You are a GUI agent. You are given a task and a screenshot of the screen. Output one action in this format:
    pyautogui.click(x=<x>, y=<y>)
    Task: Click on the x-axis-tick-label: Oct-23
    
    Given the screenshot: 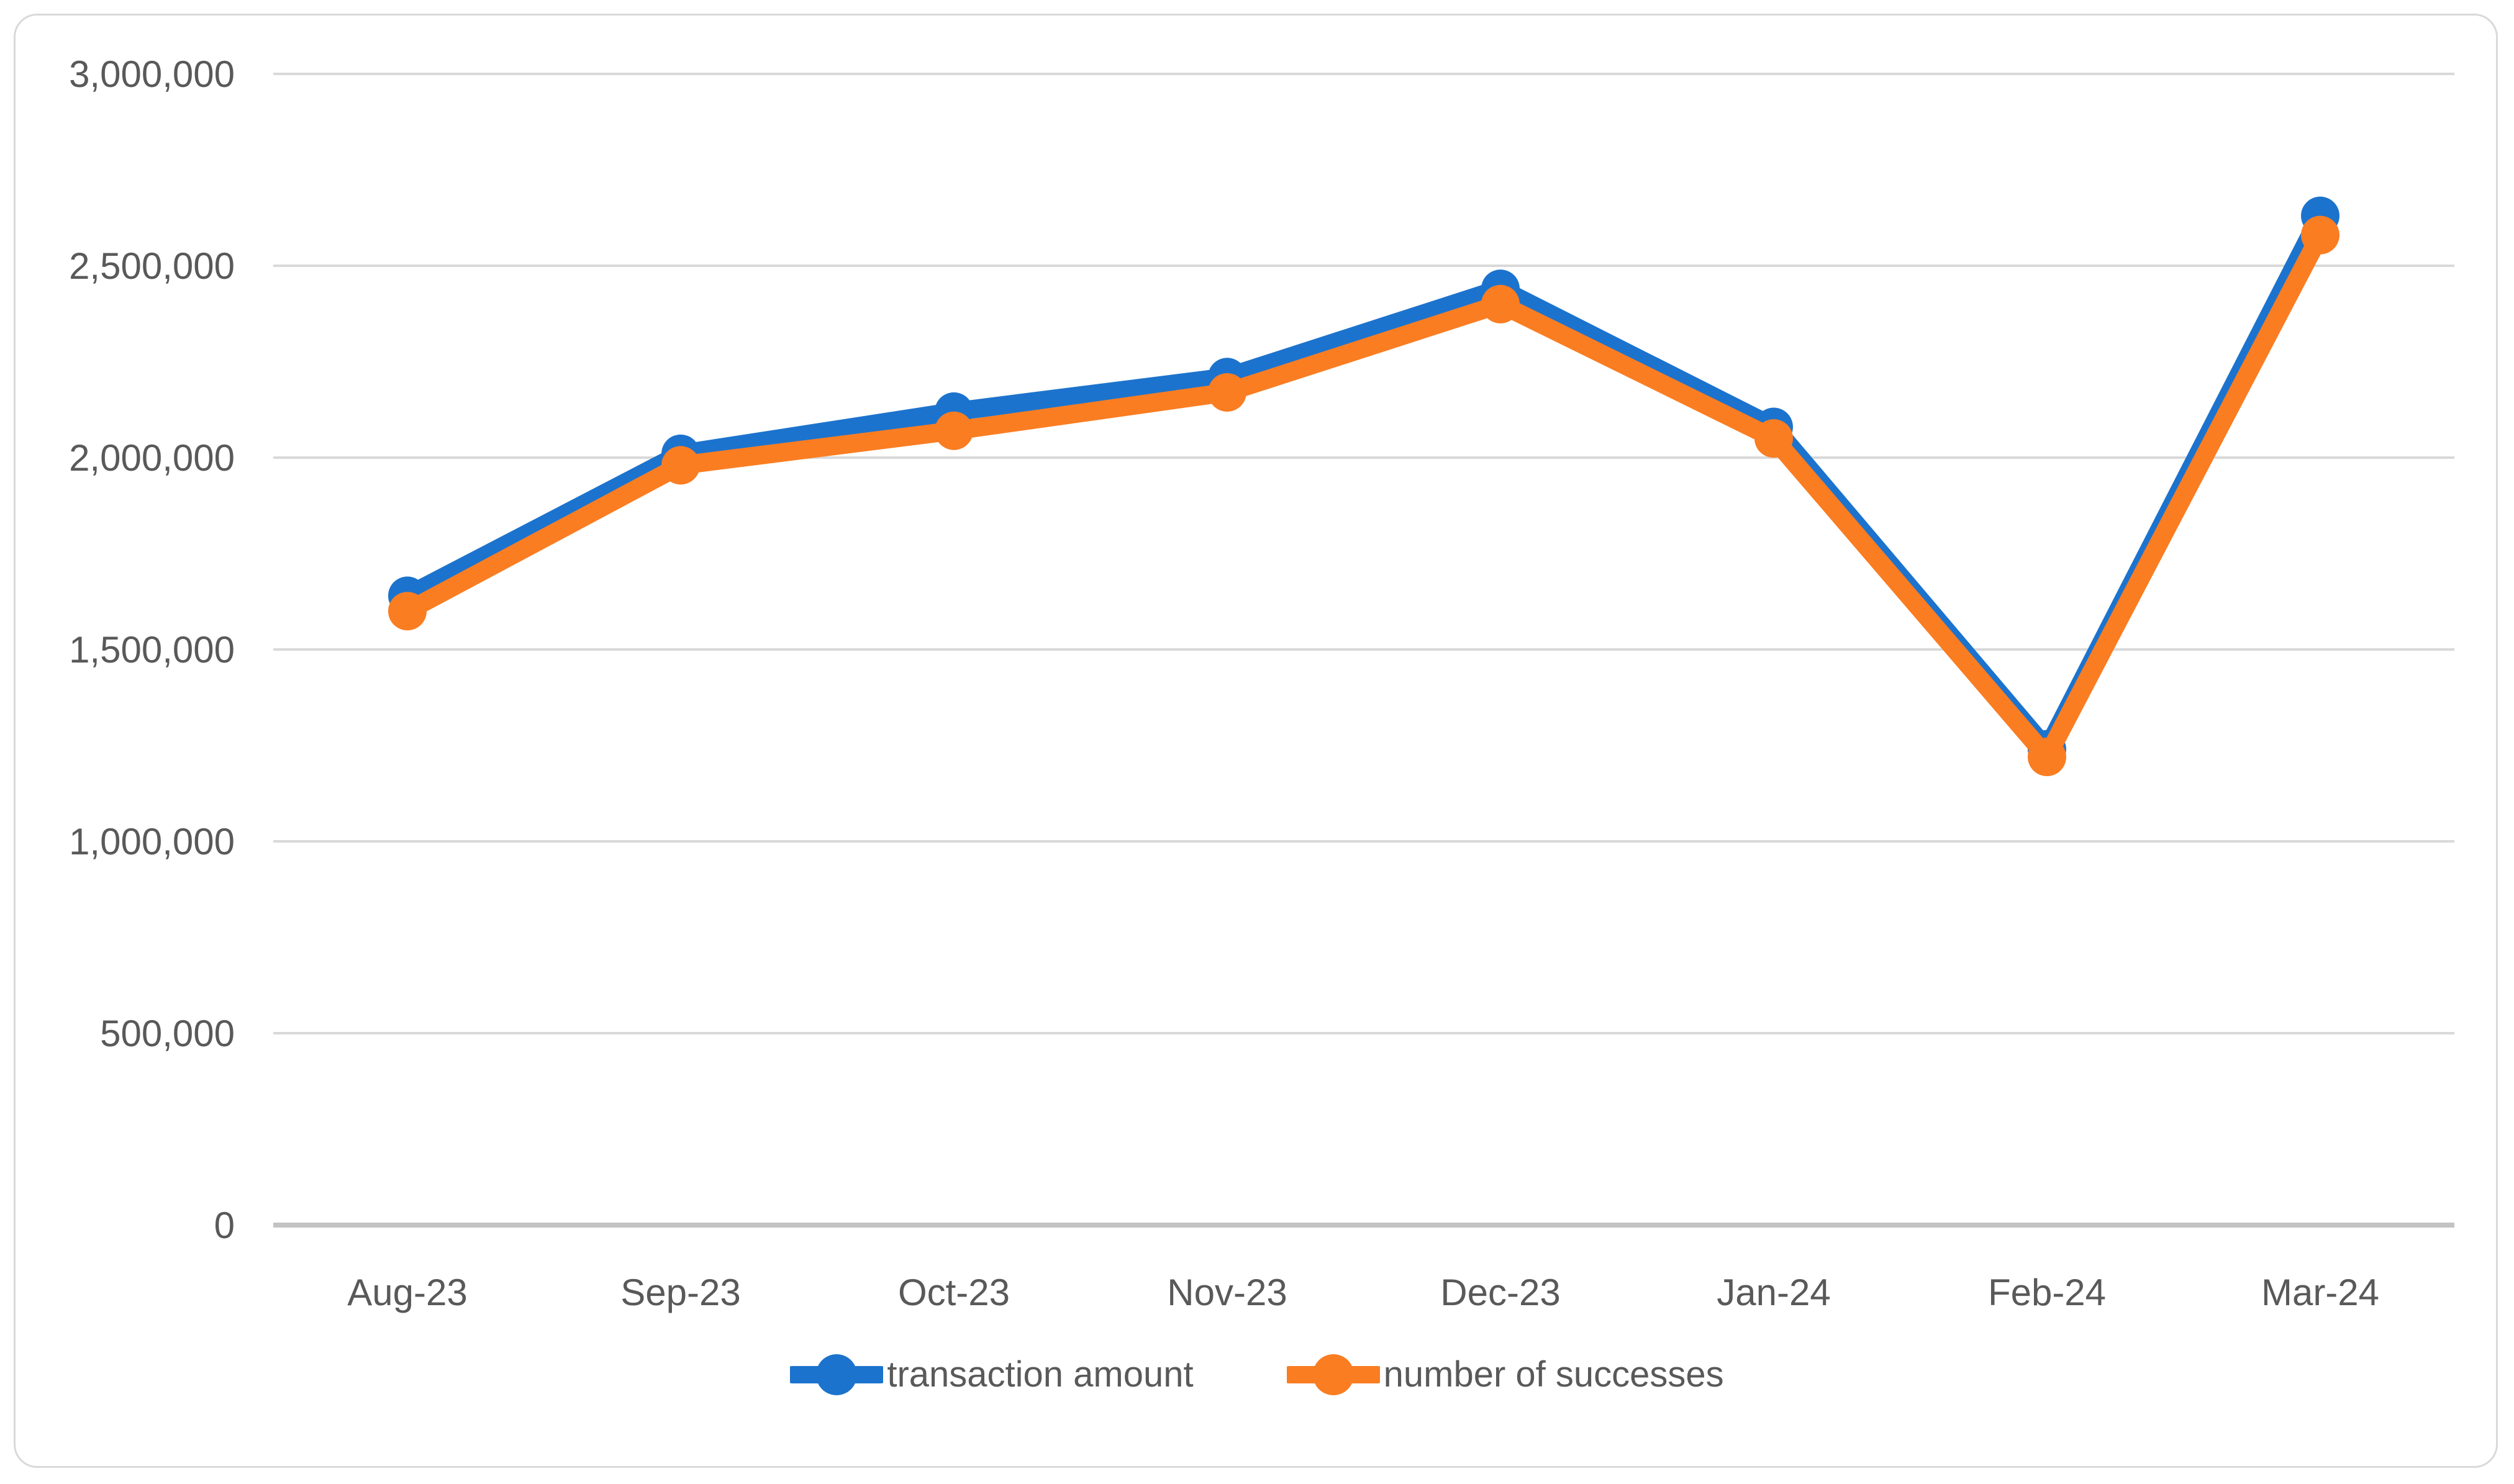 What is the action you would take?
    pyautogui.click(x=954, y=1292)
    